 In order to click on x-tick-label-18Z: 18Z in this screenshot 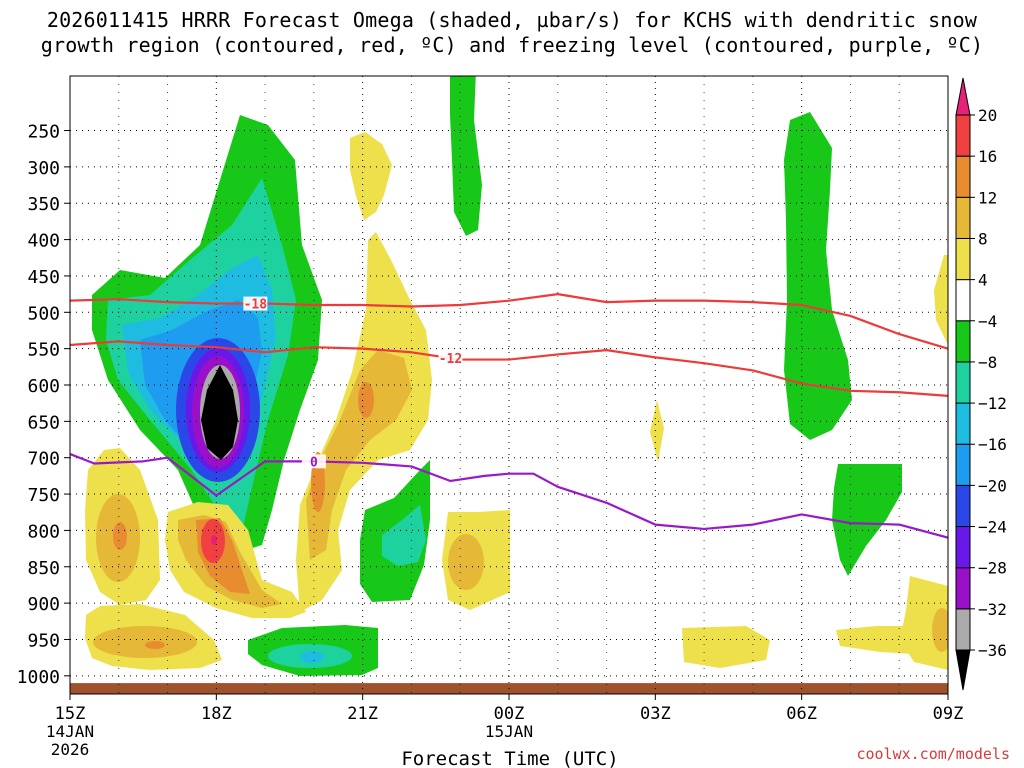, I will do `click(216, 714)`.